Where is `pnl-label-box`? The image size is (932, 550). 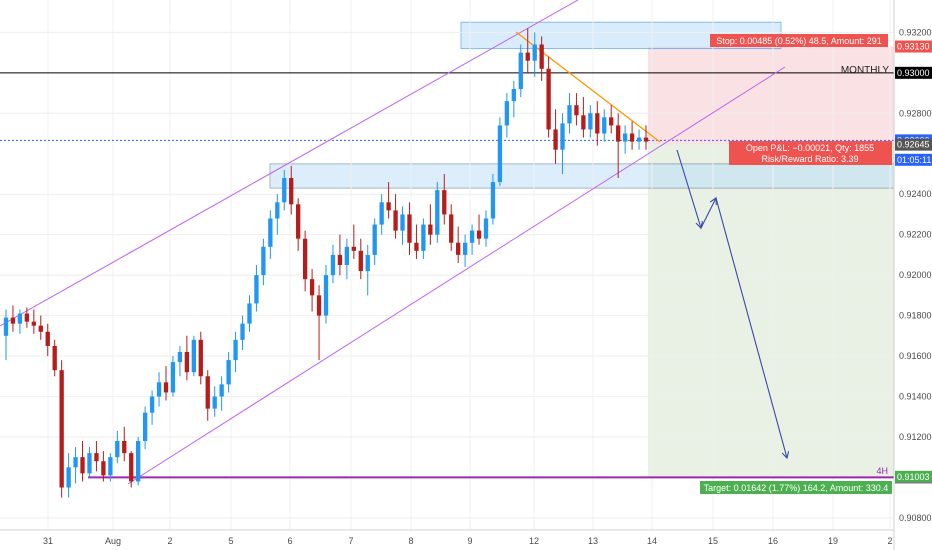
pnl-label-box is located at coordinates (810, 153).